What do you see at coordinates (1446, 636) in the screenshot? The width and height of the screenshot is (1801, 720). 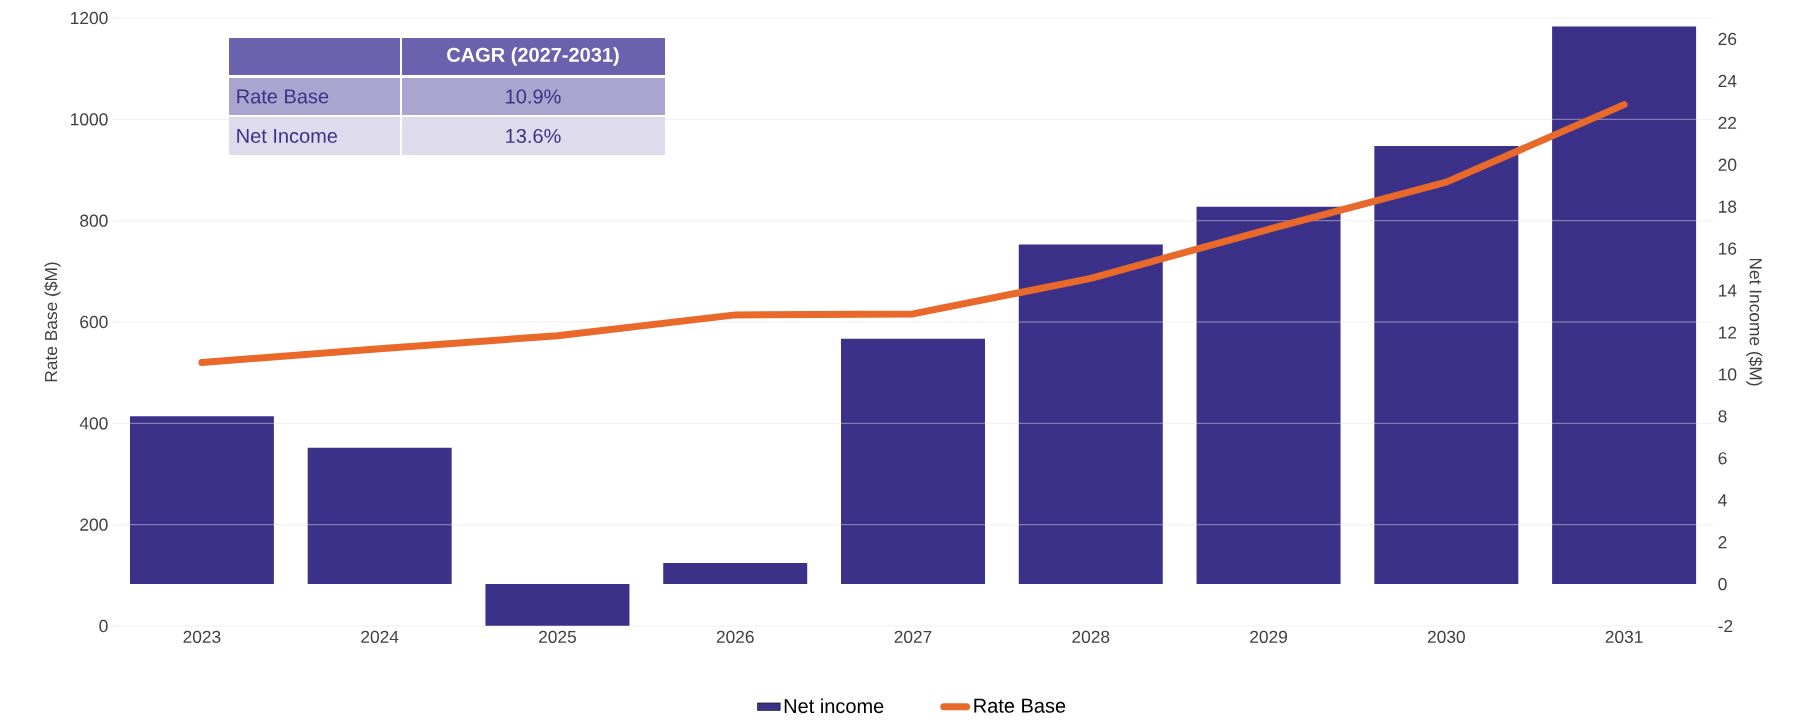 I see `x-tick-label: 2030` at bounding box center [1446, 636].